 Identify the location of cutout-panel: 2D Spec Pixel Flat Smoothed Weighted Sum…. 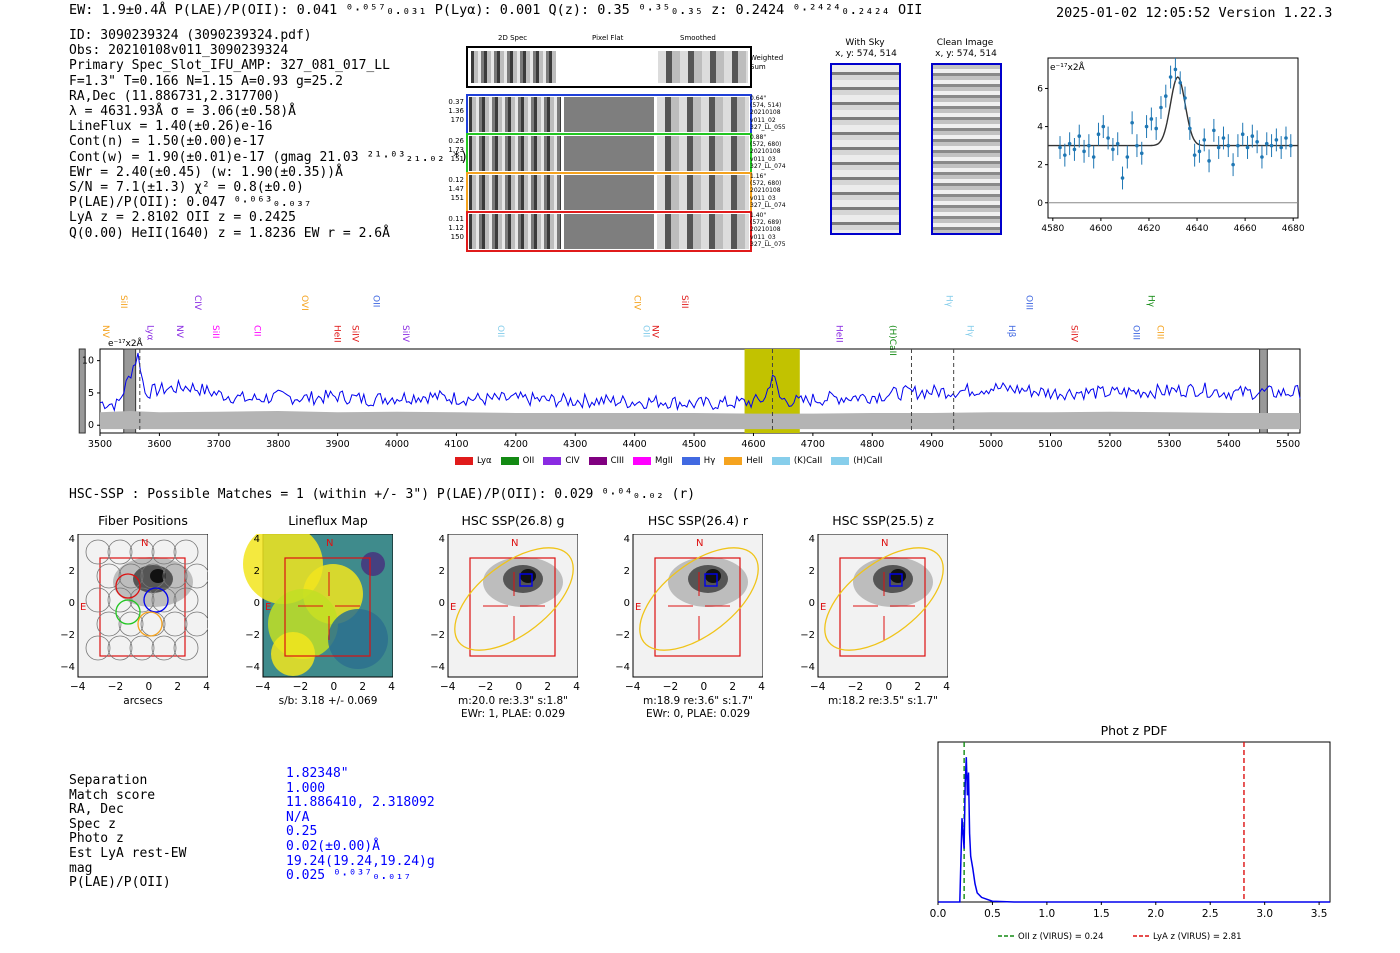
(622, 144).